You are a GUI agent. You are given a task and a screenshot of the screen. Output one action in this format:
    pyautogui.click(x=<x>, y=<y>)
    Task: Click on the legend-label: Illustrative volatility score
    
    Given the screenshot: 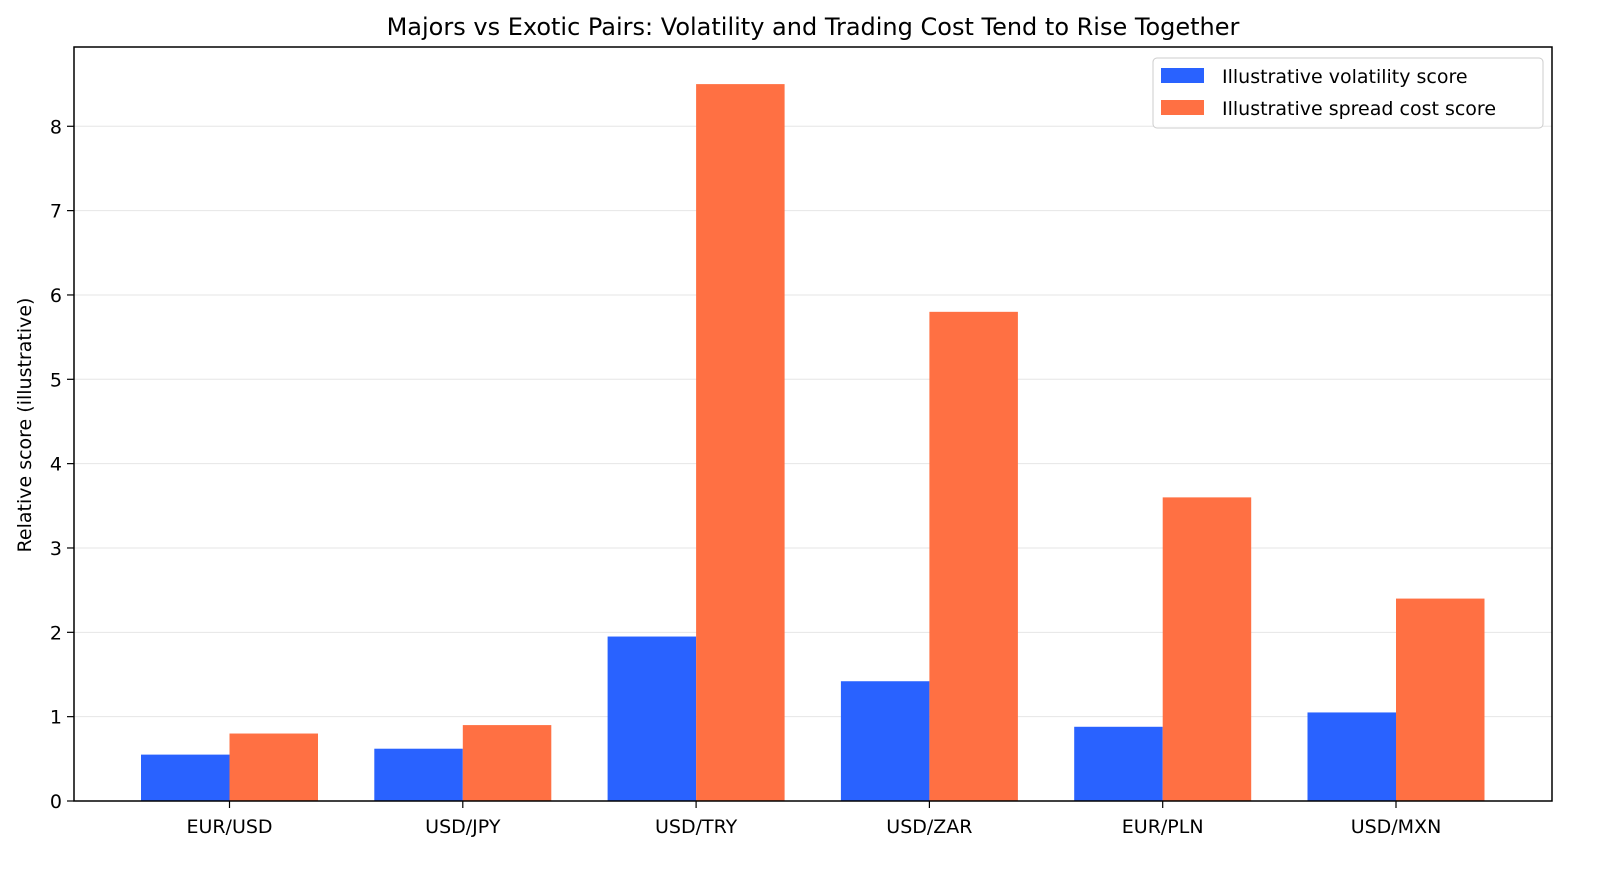 What is the action you would take?
    pyautogui.click(x=1345, y=77)
    